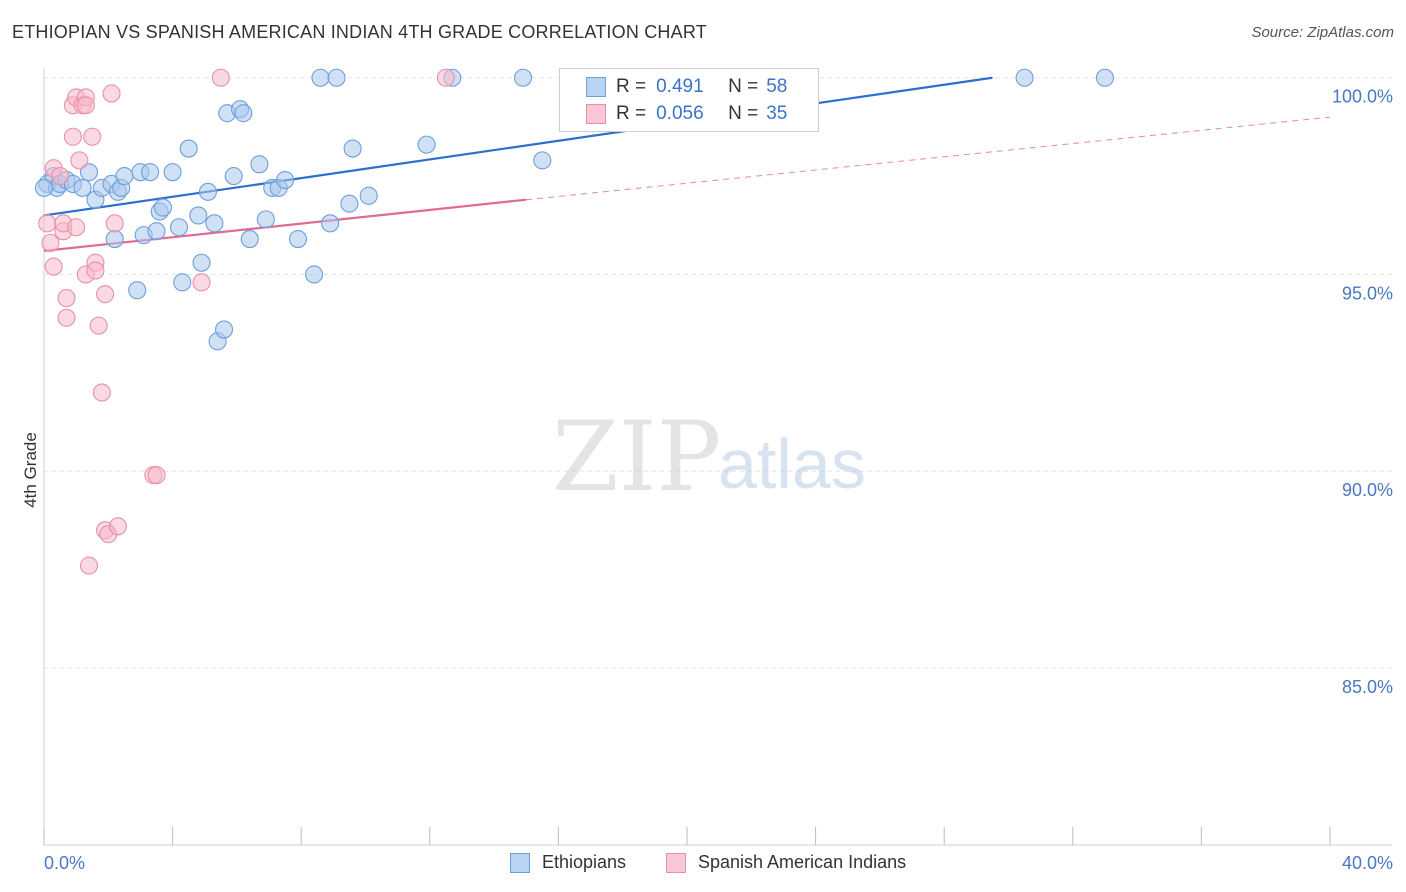  I want to click on y-axis-label: 4th Grade, so click(30, 470).